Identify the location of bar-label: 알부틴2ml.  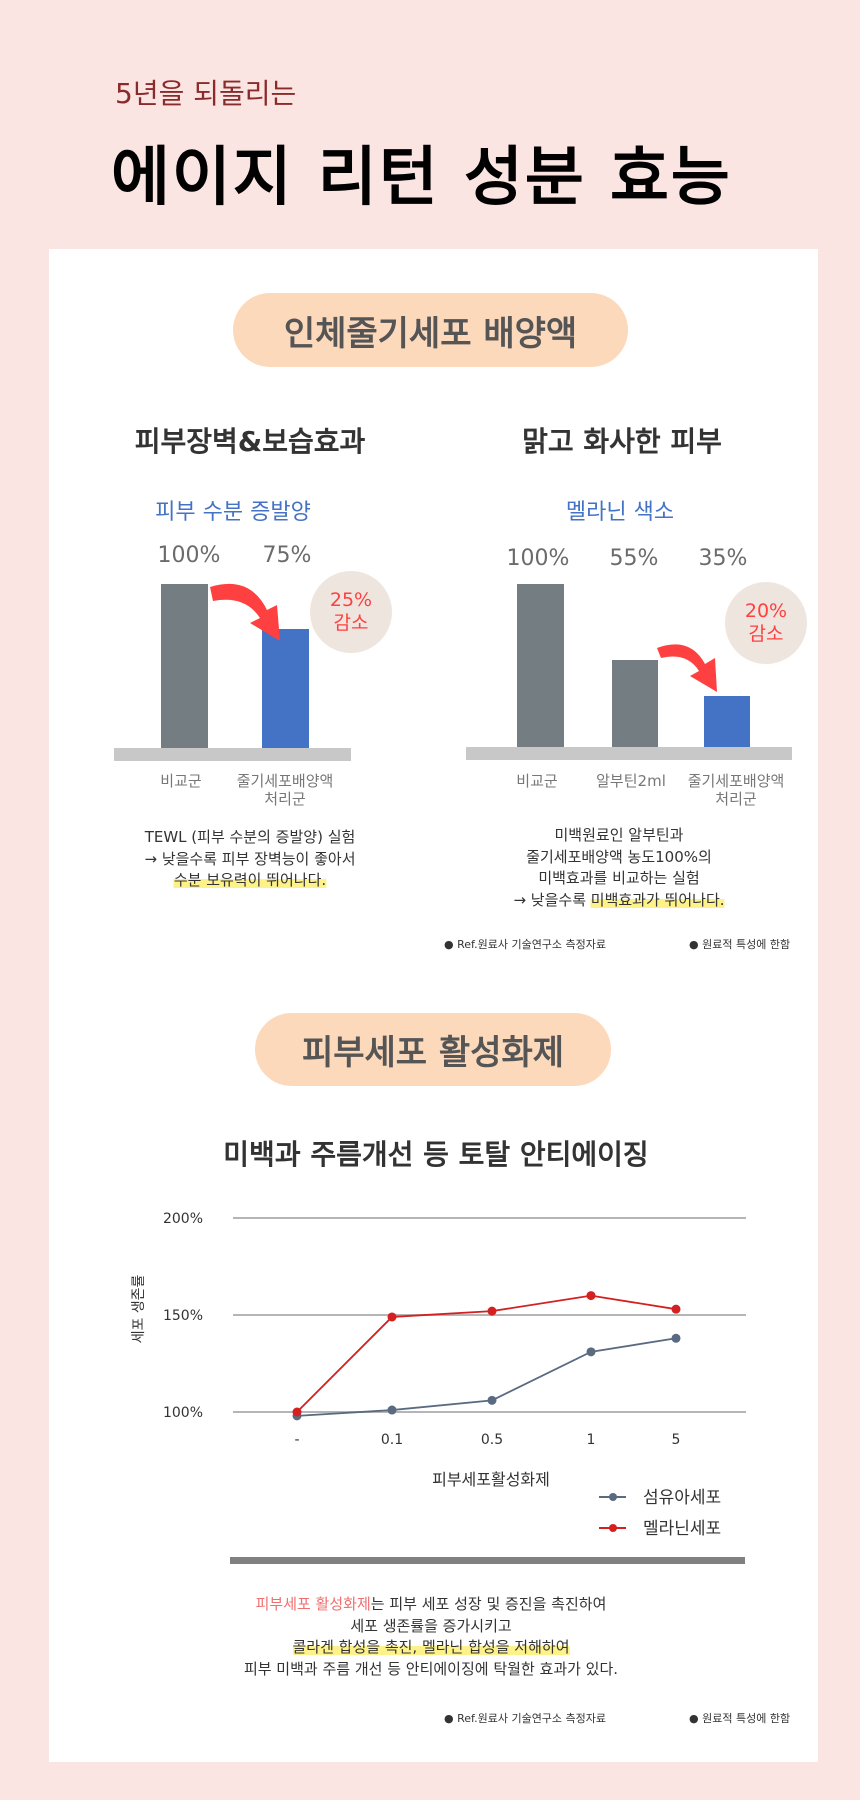
(631, 781).